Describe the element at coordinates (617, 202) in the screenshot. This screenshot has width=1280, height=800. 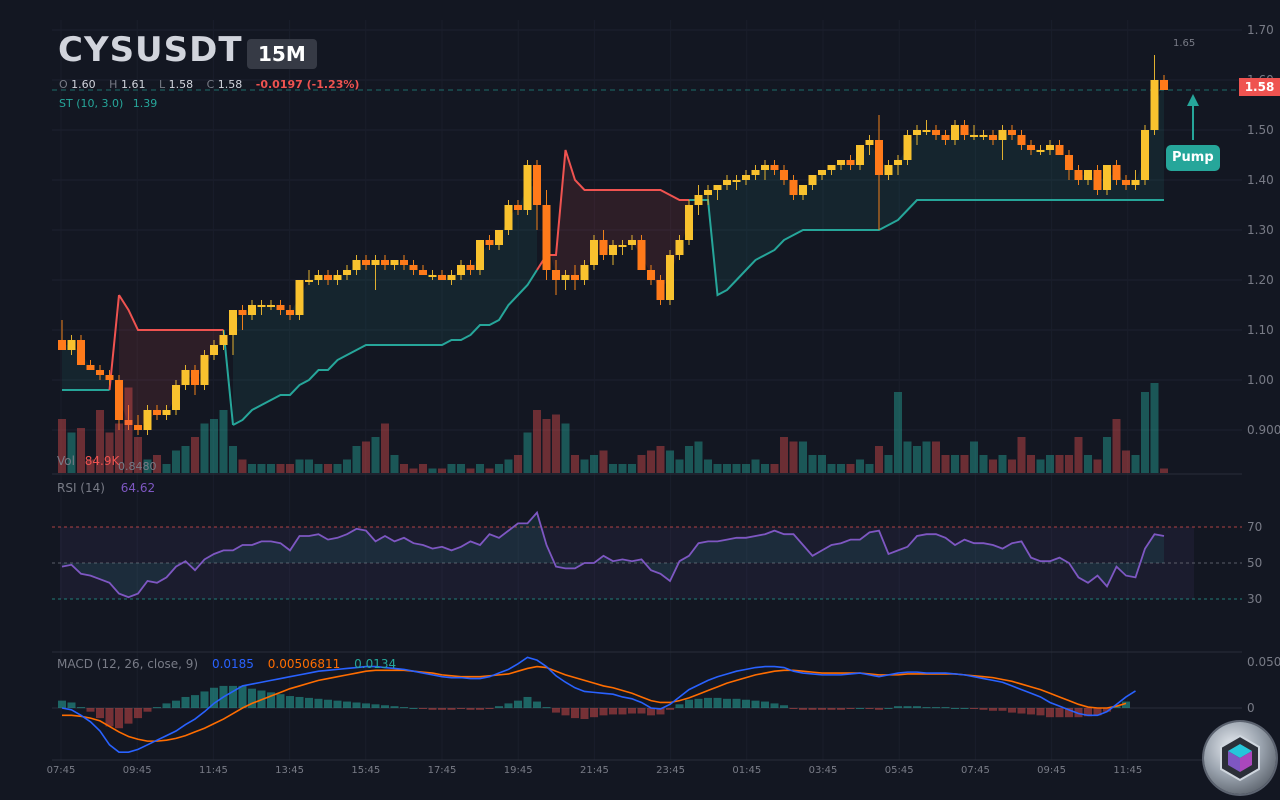
I see `supertrend-down-line` at that location.